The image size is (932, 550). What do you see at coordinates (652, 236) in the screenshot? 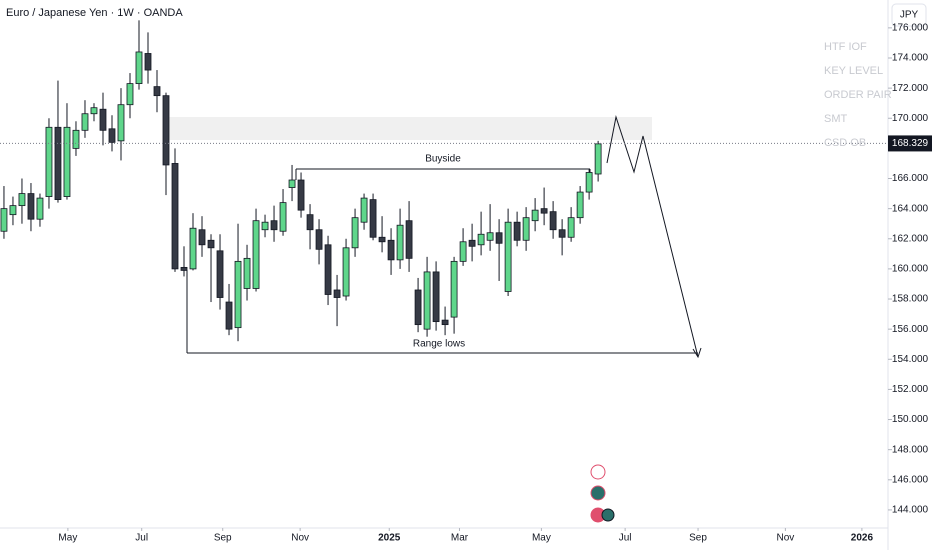
I see `projection` at bounding box center [652, 236].